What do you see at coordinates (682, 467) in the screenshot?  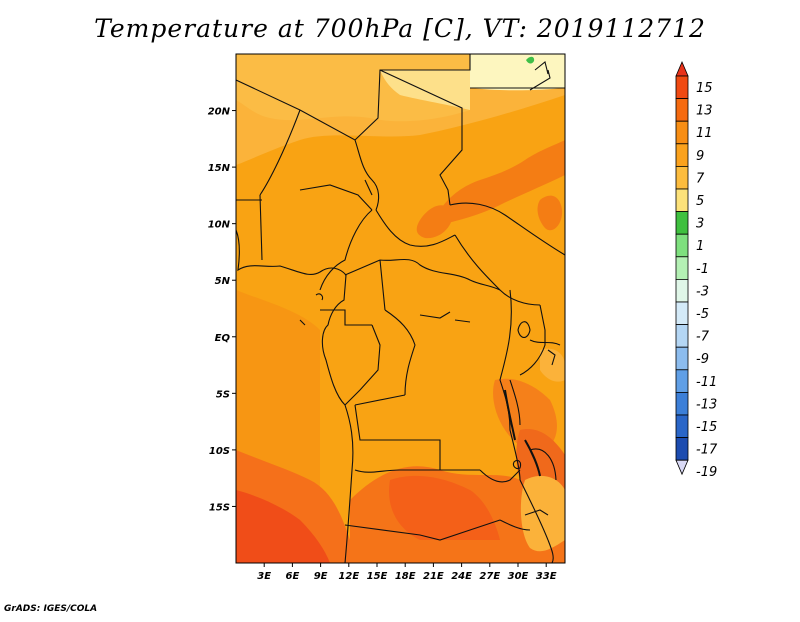 I see `colorbar-bottom-arrow` at bounding box center [682, 467].